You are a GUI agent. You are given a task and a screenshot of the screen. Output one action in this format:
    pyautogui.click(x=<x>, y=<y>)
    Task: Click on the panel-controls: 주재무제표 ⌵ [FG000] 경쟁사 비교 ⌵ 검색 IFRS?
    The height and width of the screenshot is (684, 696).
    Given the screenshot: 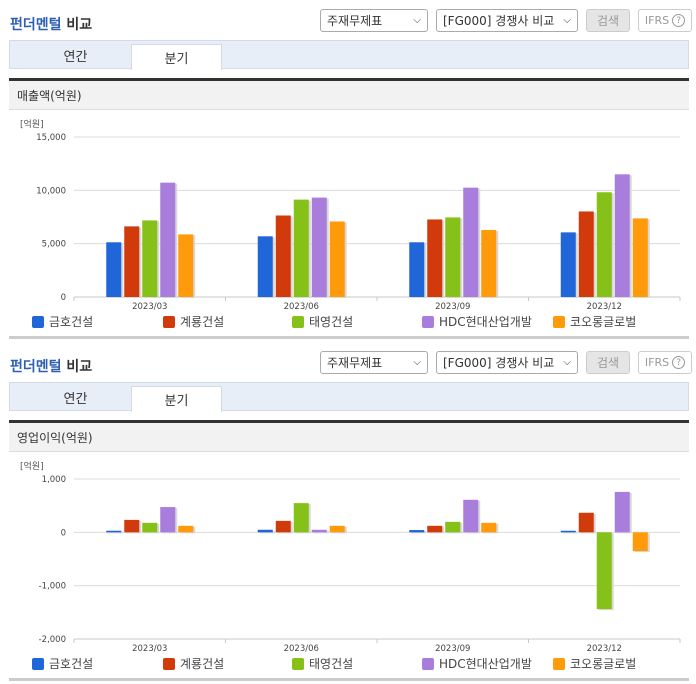 What is the action you would take?
    pyautogui.click(x=506, y=20)
    